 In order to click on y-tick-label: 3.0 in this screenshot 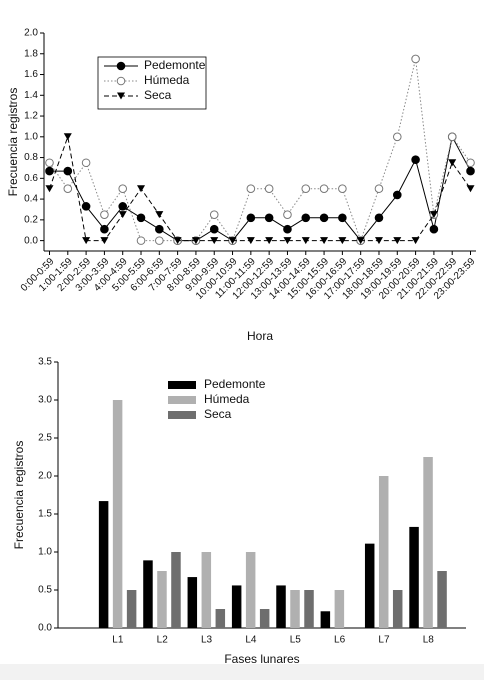, I will do `click(45, 400)`.